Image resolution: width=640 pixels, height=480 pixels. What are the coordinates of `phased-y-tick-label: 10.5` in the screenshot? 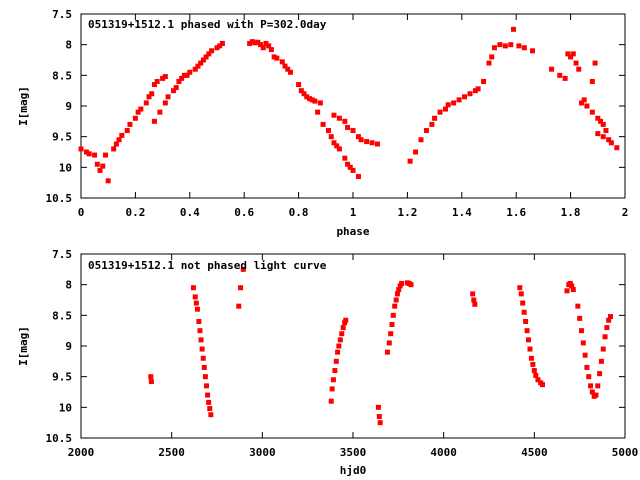 It's located at (59, 198).